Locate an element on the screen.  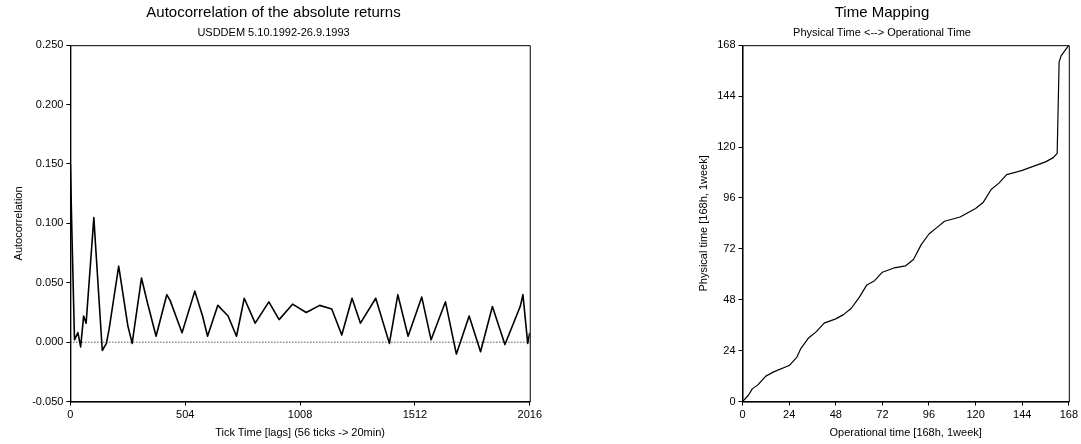
x-tick-label: 48 is located at coordinates (835, 414).